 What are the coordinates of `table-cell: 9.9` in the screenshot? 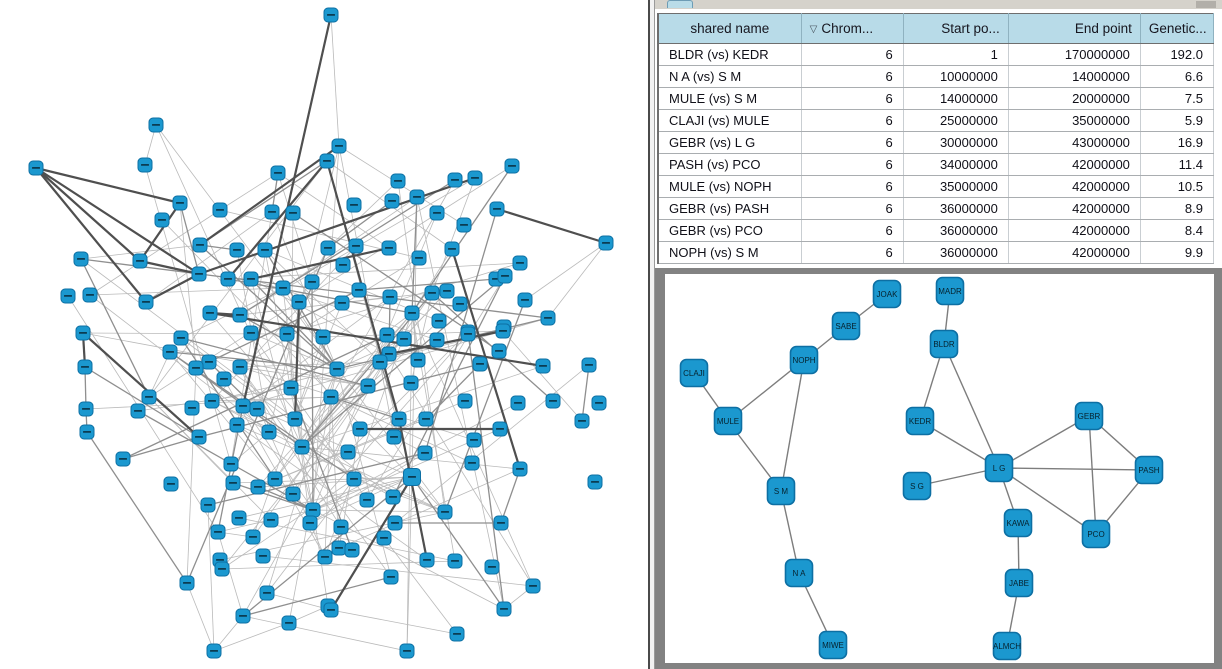 It's located at (1177, 252).